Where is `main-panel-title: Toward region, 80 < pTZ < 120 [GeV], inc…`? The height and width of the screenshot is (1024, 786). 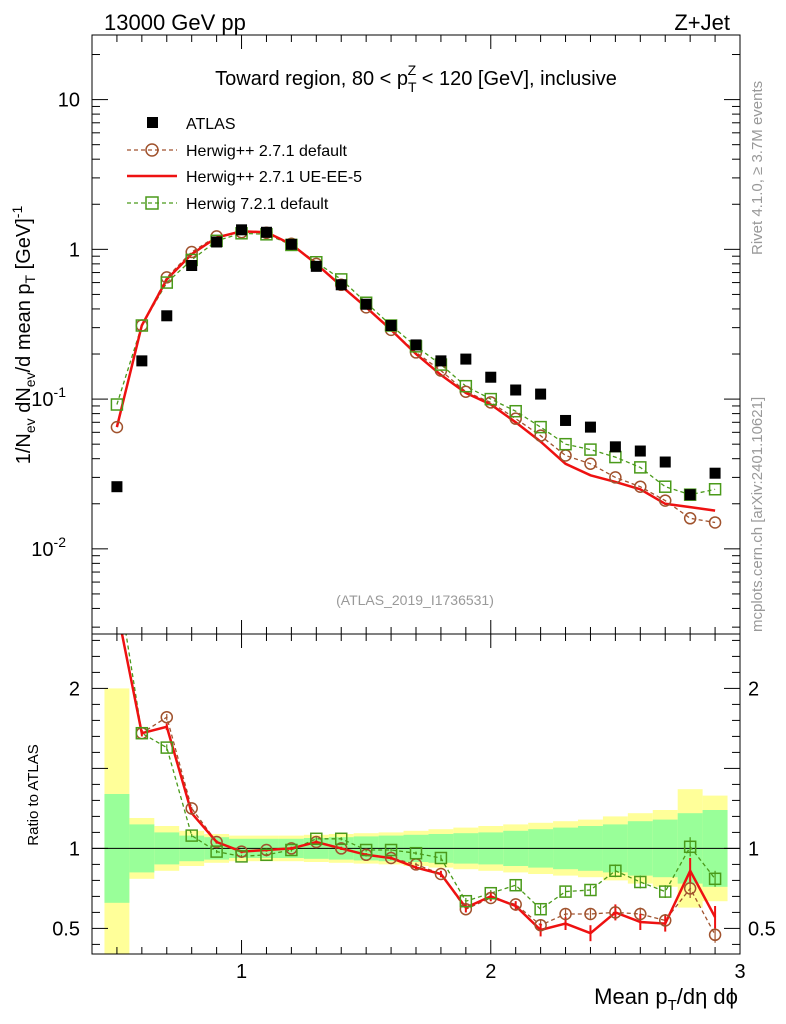
main-panel-title: Toward region, 80 < pTZ < 120 [GeV], inc… is located at coordinates (416, 78).